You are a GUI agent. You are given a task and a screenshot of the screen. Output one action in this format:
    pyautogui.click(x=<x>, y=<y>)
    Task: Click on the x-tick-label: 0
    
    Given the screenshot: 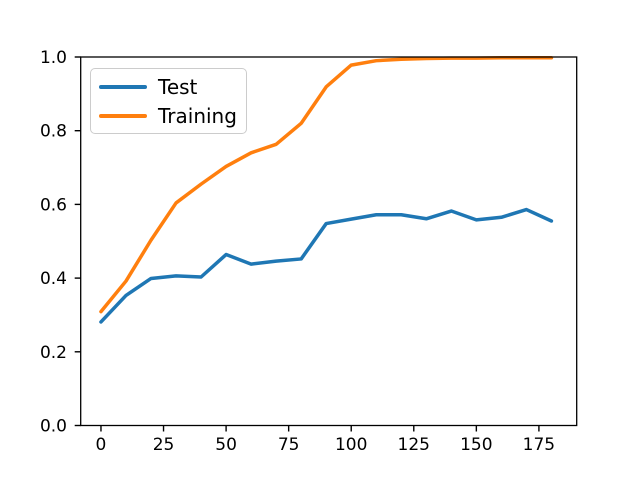 What is the action you would take?
    pyautogui.click(x=101, y=445)
    